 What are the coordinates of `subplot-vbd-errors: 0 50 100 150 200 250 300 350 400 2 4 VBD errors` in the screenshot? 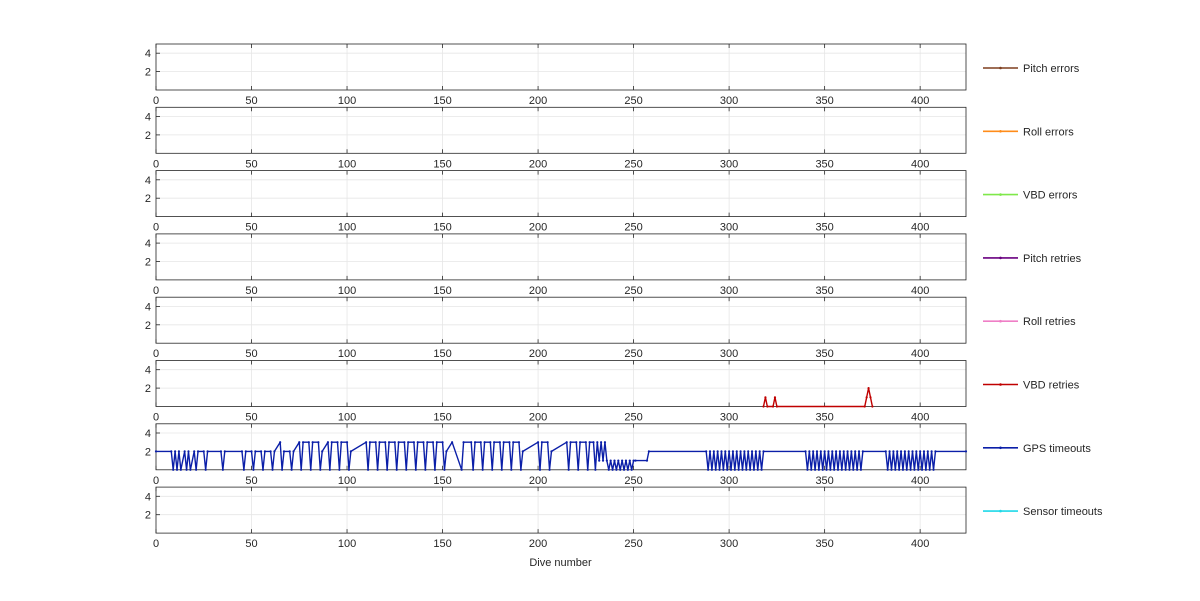 It's located at (611, 202).